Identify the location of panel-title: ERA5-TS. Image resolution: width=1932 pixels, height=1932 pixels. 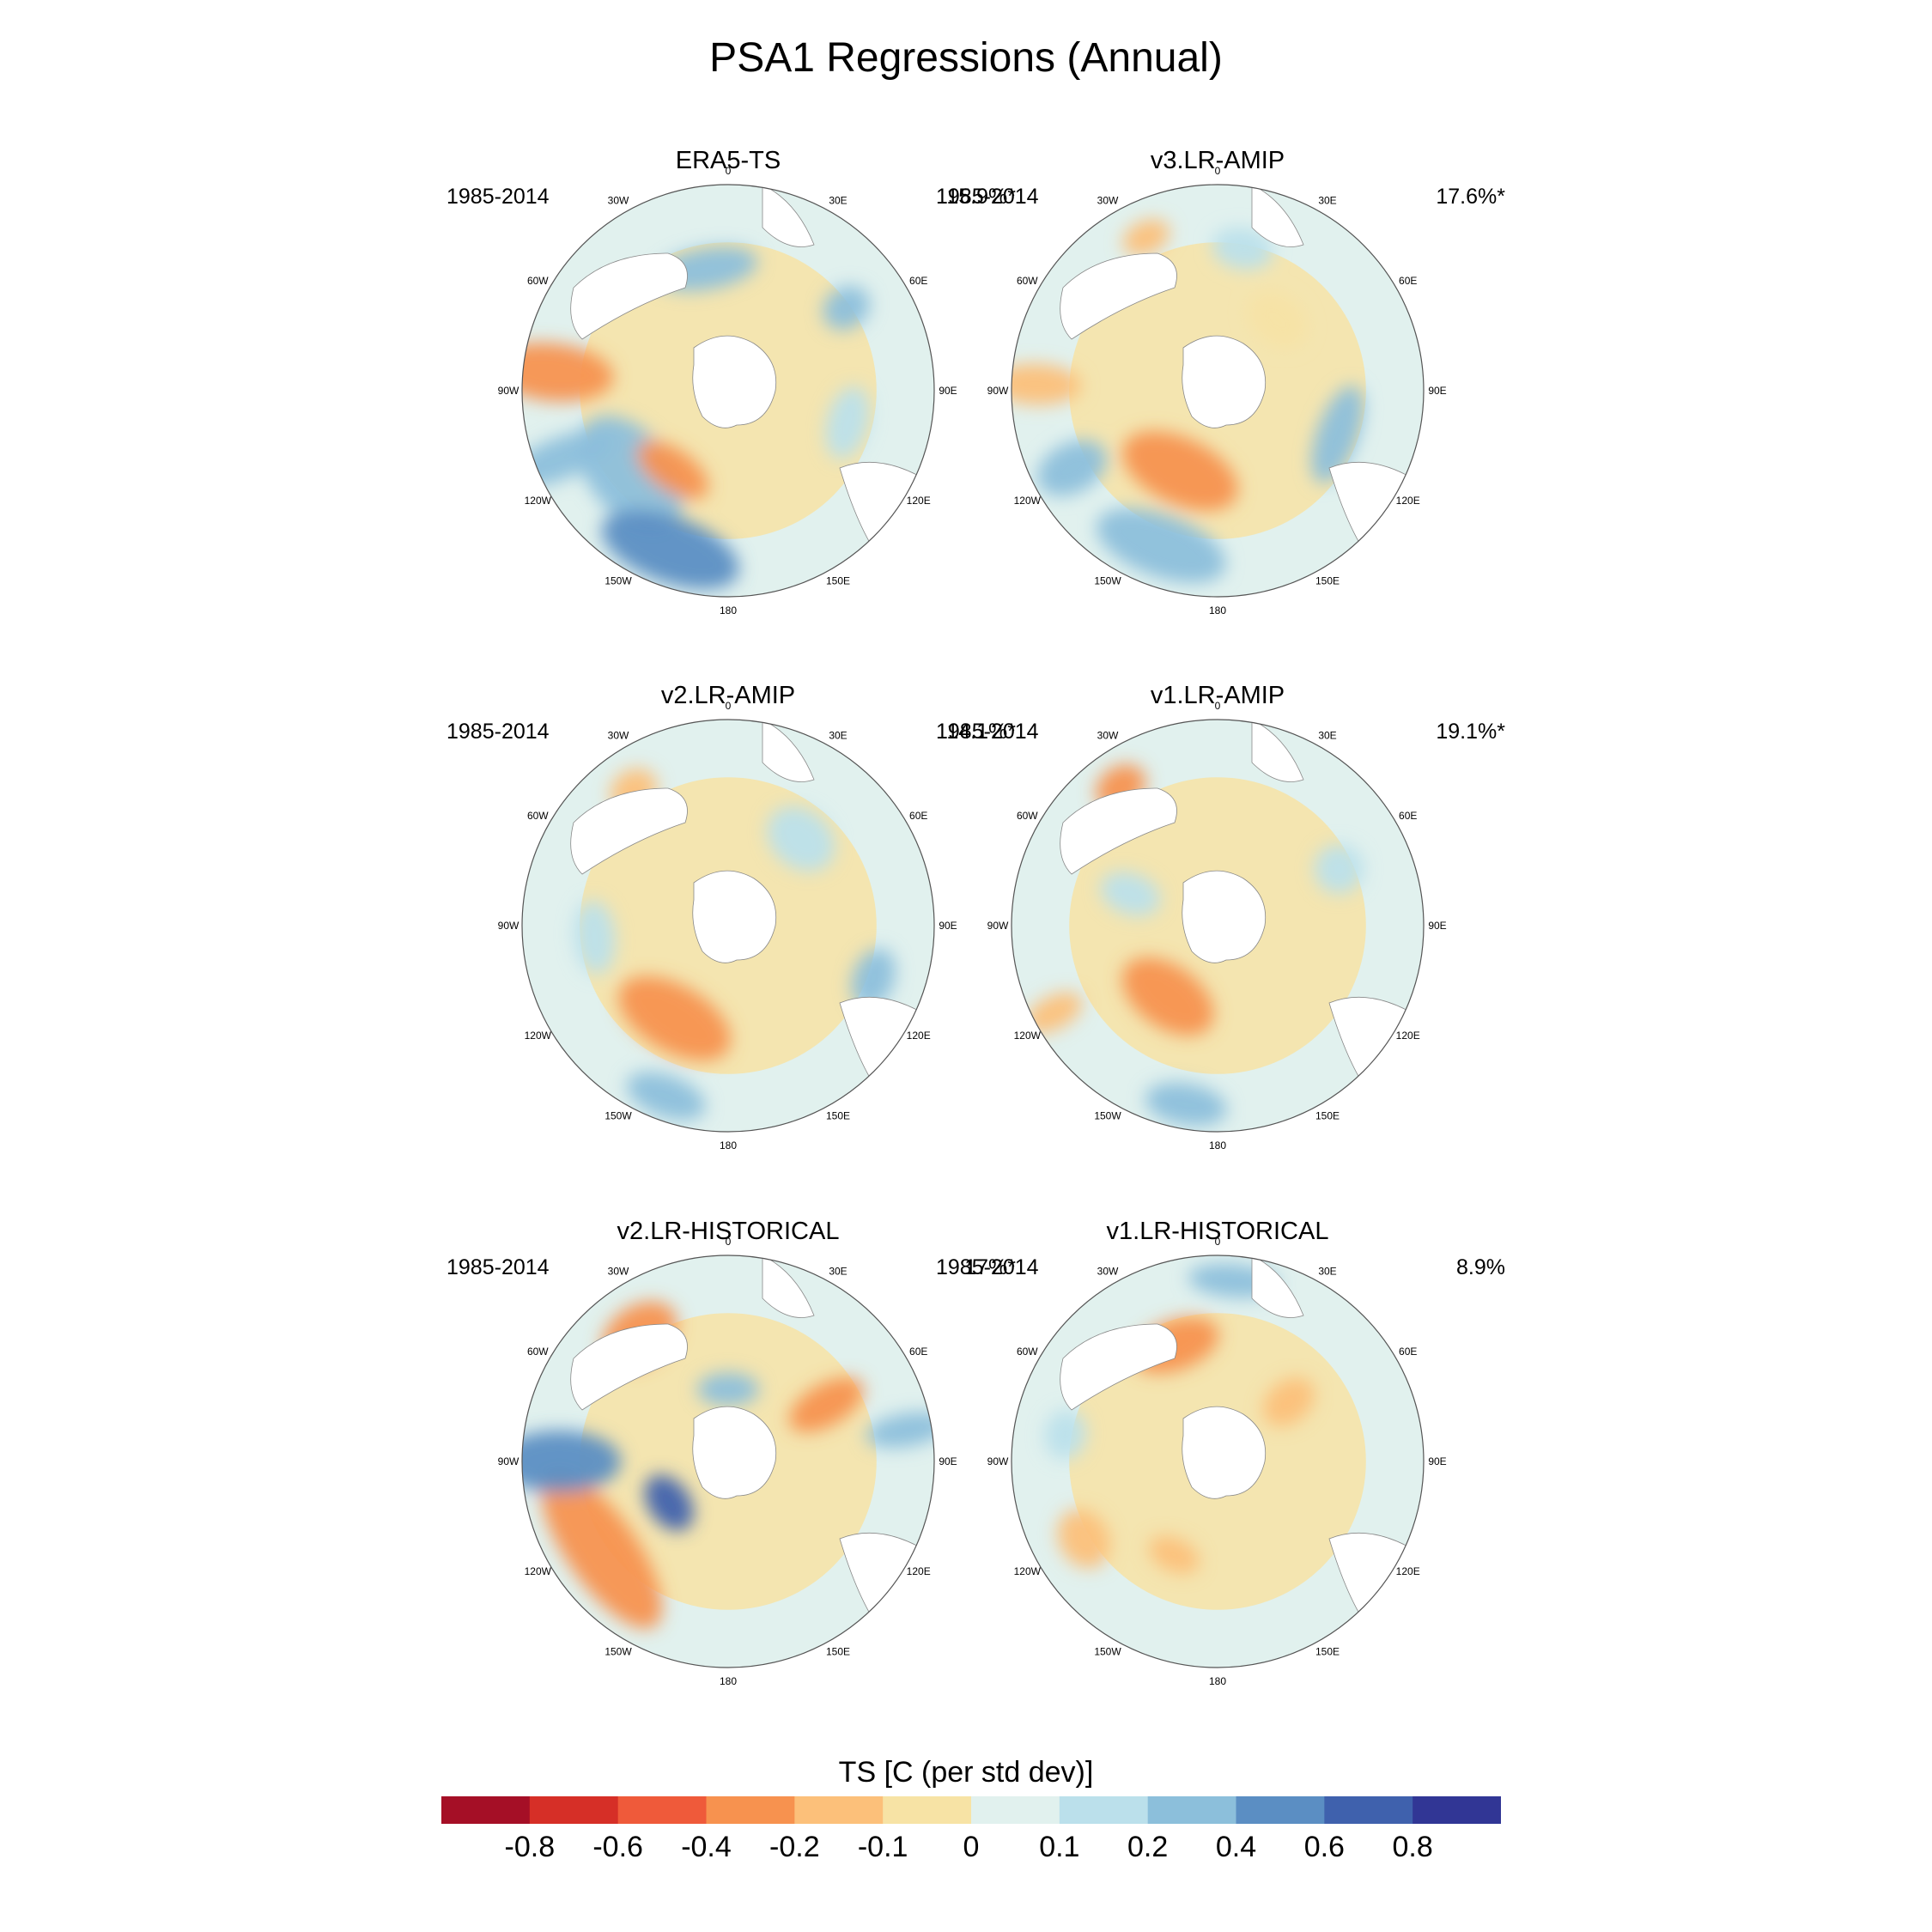
(728, 160).